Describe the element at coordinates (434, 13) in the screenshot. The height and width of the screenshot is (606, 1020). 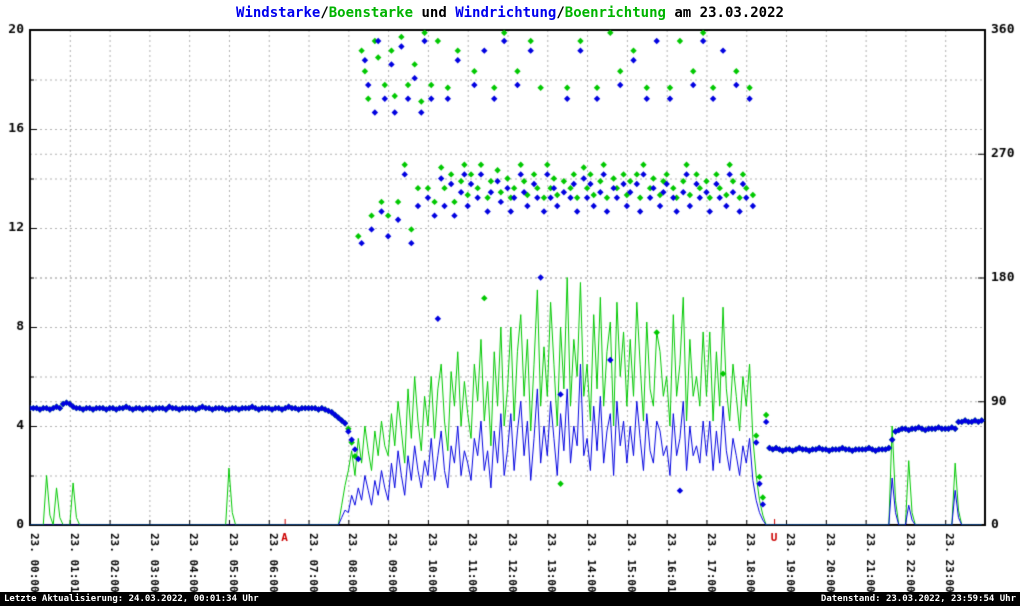
I see `title-part: und` at that location.